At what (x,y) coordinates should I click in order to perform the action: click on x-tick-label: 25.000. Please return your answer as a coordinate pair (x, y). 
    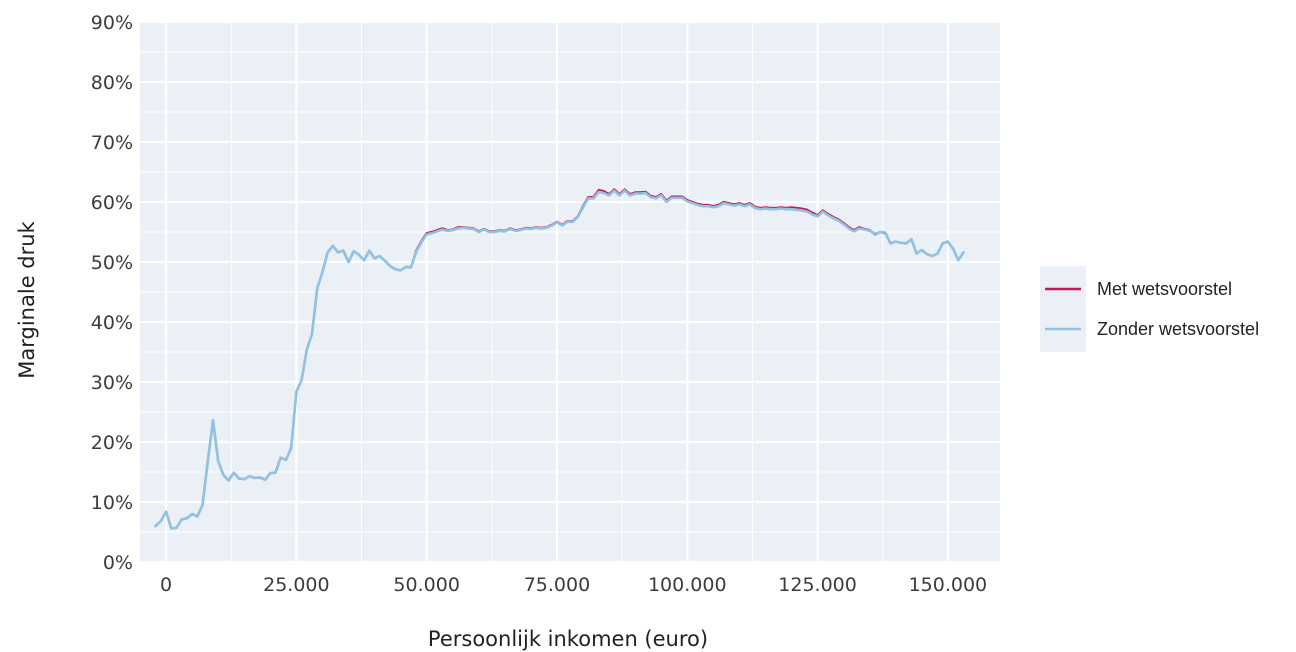
    Looking at the image, I should click on (296, 585).